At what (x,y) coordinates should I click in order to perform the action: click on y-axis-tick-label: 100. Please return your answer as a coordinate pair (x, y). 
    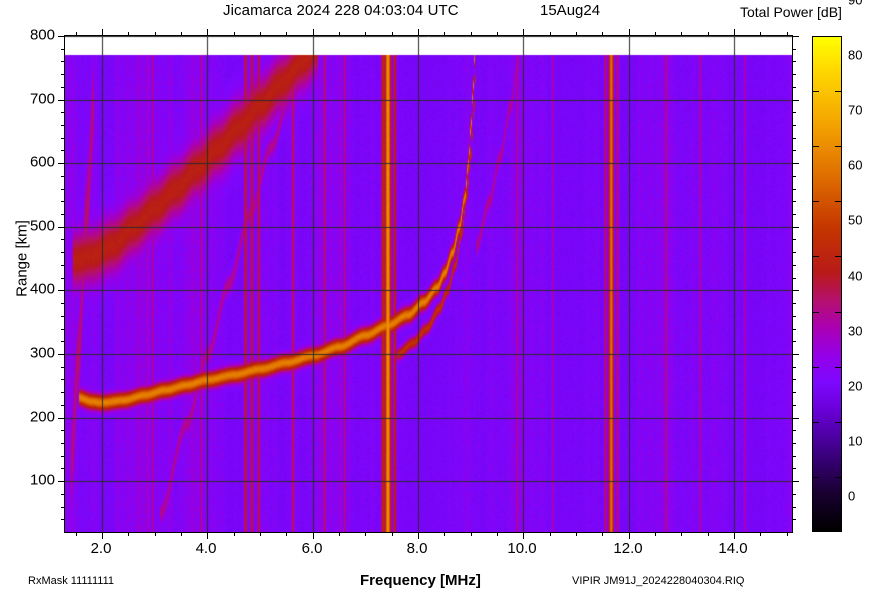
    Looking at the image, I should click on (42, 480).